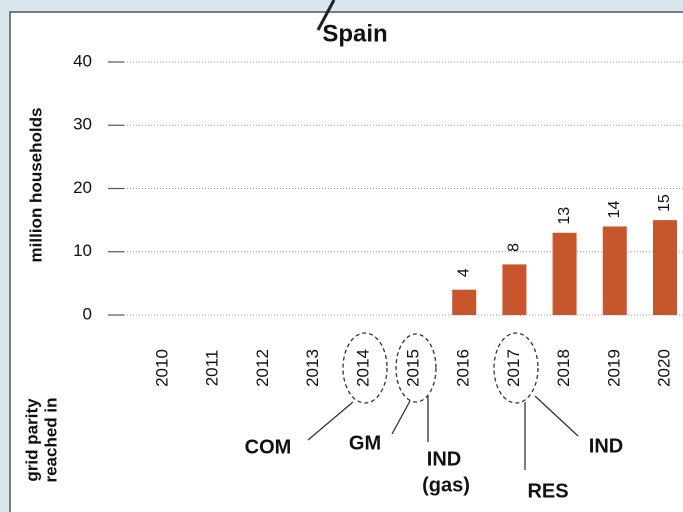  I want to click on side-label: grid parity, so click(31, 440).